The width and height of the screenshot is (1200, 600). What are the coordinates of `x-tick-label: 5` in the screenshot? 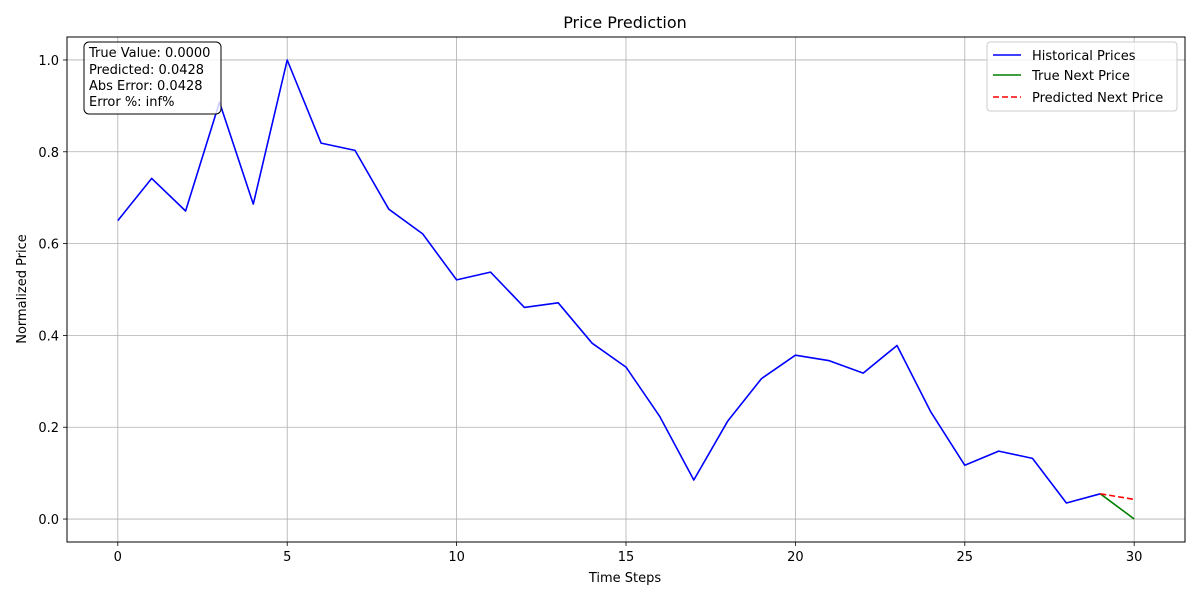 It's located at (287, 557).